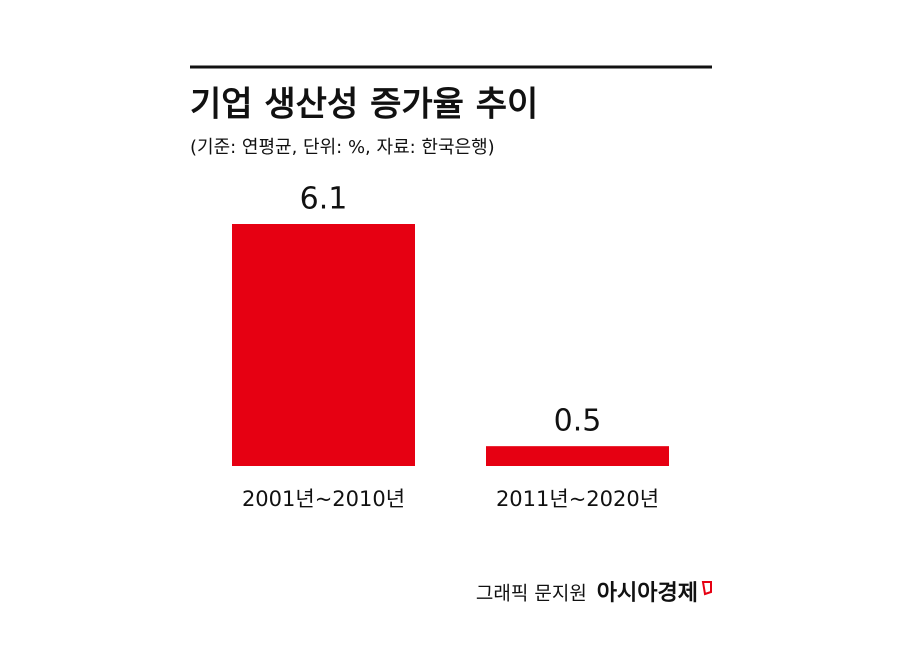  What do you see at coordinates (323, 499) in the screenshot?
I see `x-tick-label: 2001년~2010년` at bounding box center [323, 499].